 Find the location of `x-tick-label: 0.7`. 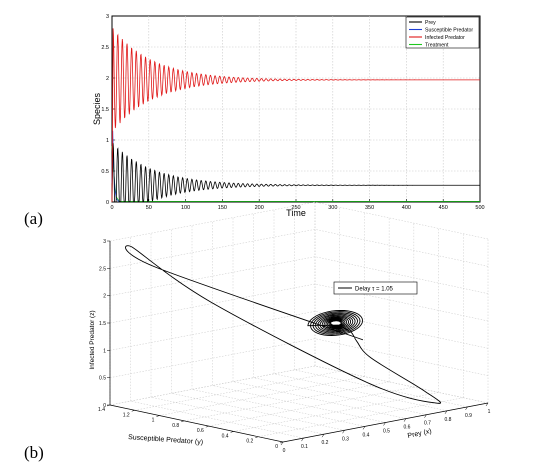

x-tick-label: 0.7 is located at coordinates (427, 424).